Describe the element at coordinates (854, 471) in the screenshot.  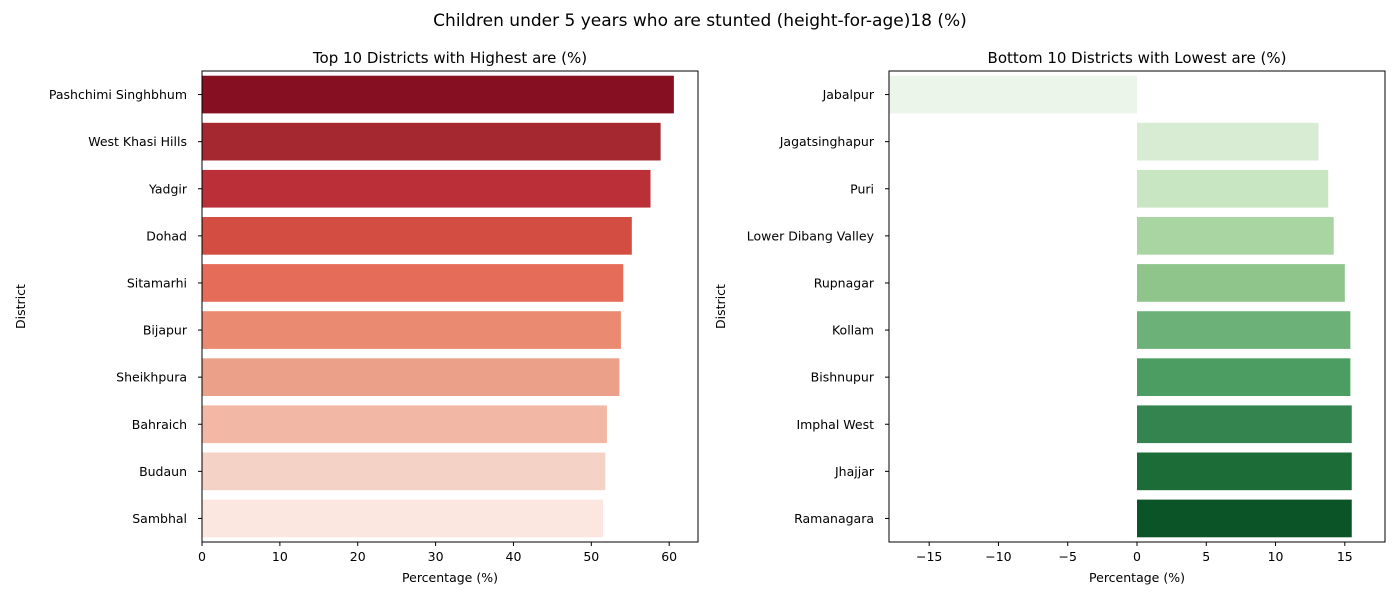
I see `y-tick-label: Jhajjar` at that location.